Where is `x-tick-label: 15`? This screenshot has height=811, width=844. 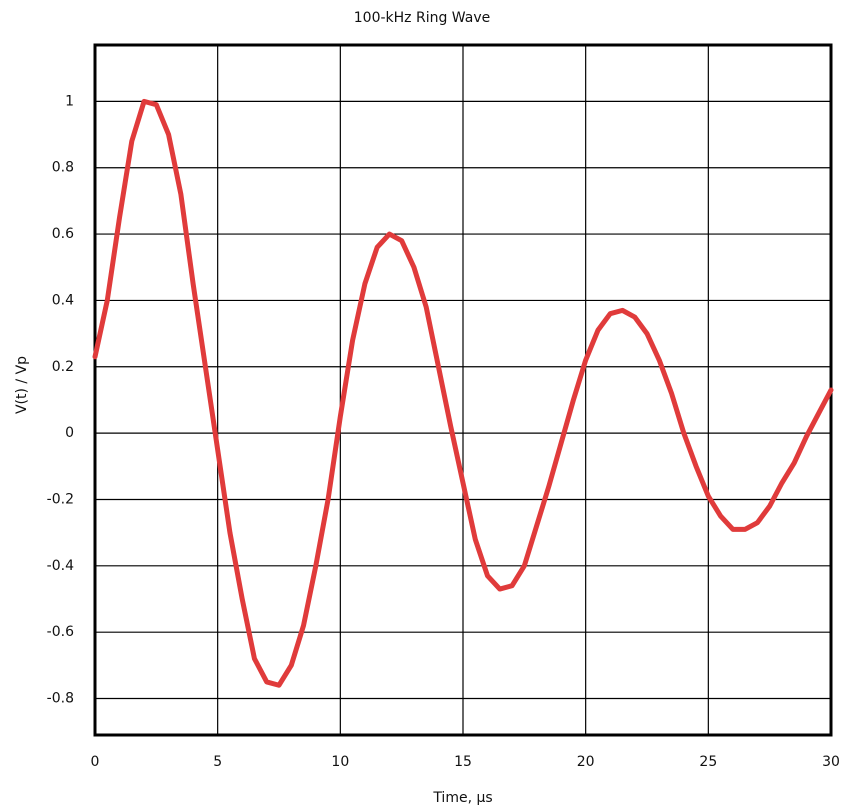 x-tick-label: 15 is located at coordinates (463, 762).